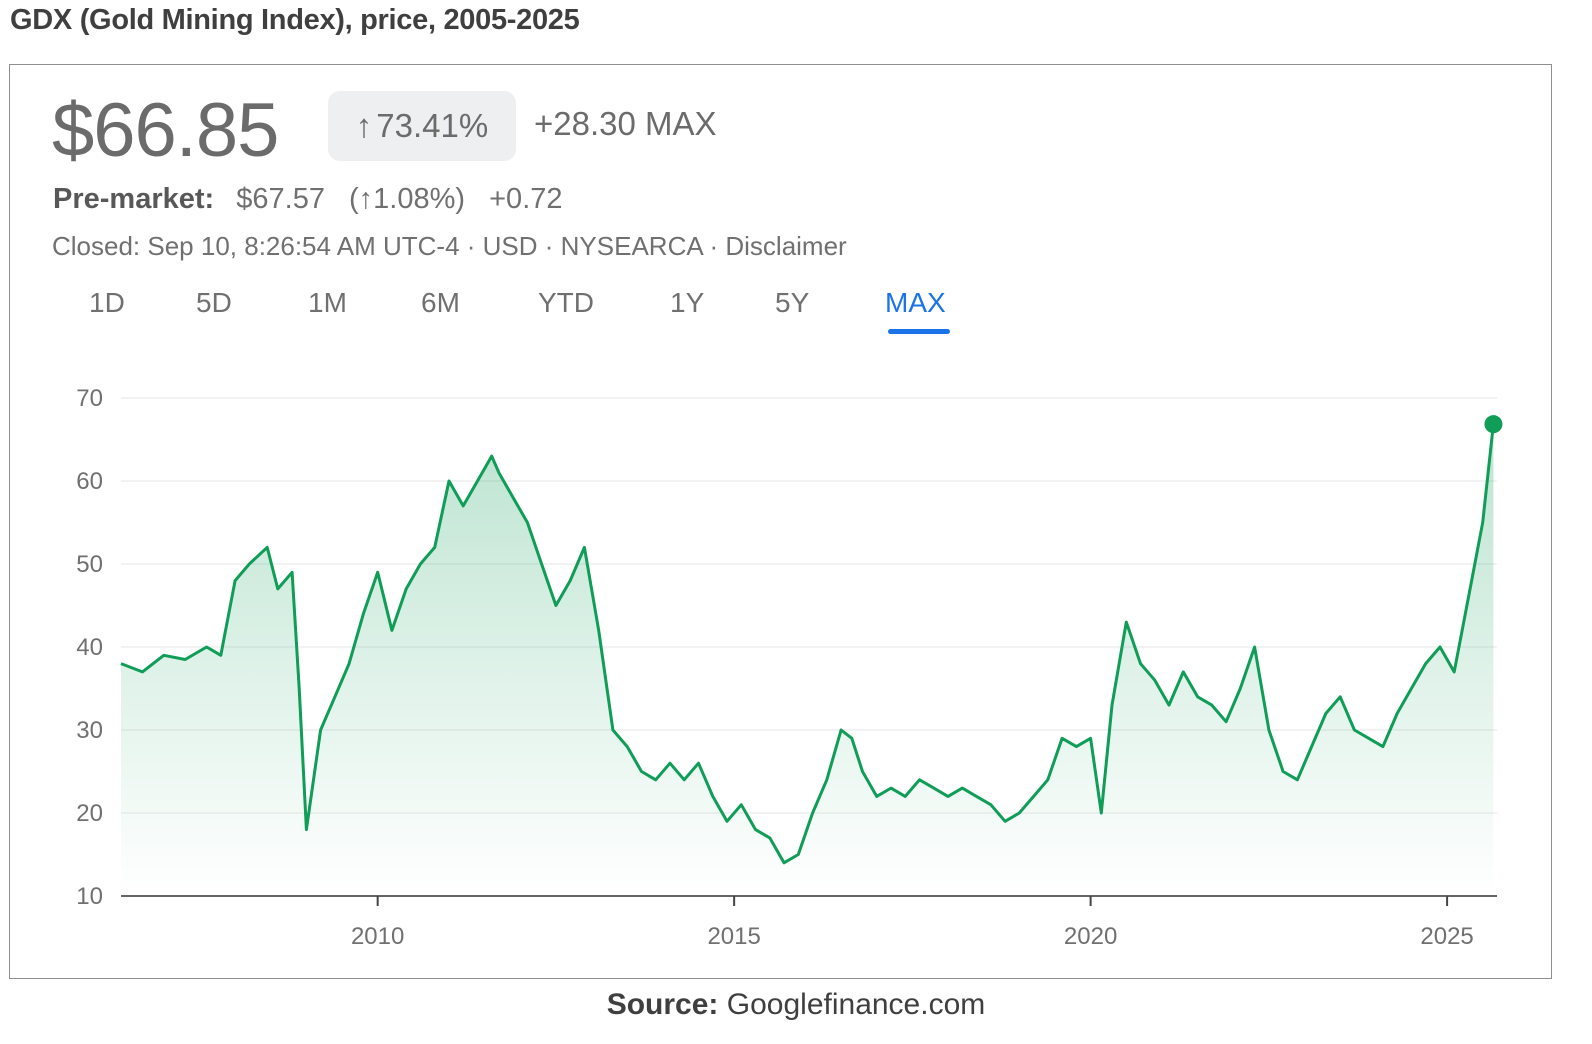  What do you see at coordinates (89, 564) in the screenshot?
I see `y-tick-label: 50` at bounding box center [89, 564].